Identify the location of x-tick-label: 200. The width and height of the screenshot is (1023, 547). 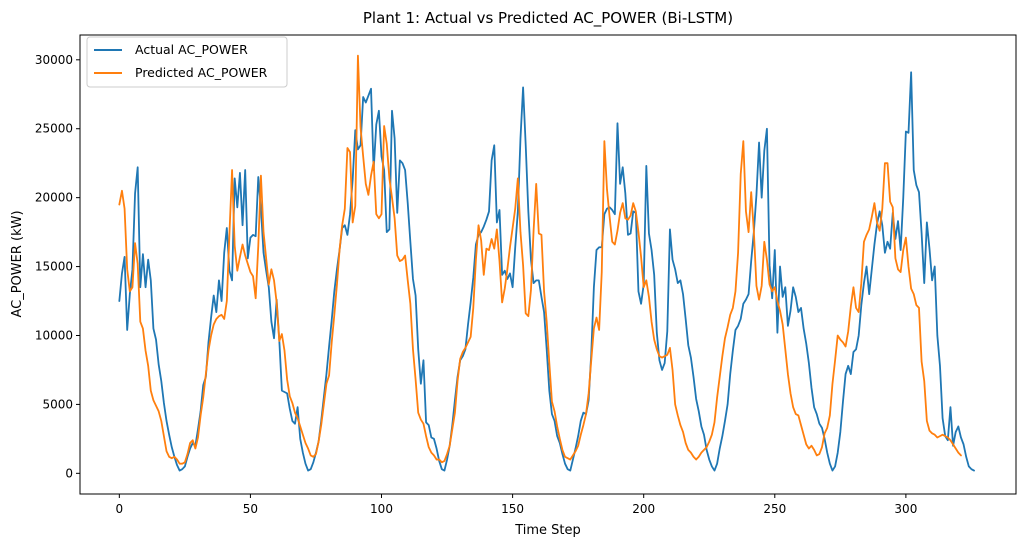
(643, 509).